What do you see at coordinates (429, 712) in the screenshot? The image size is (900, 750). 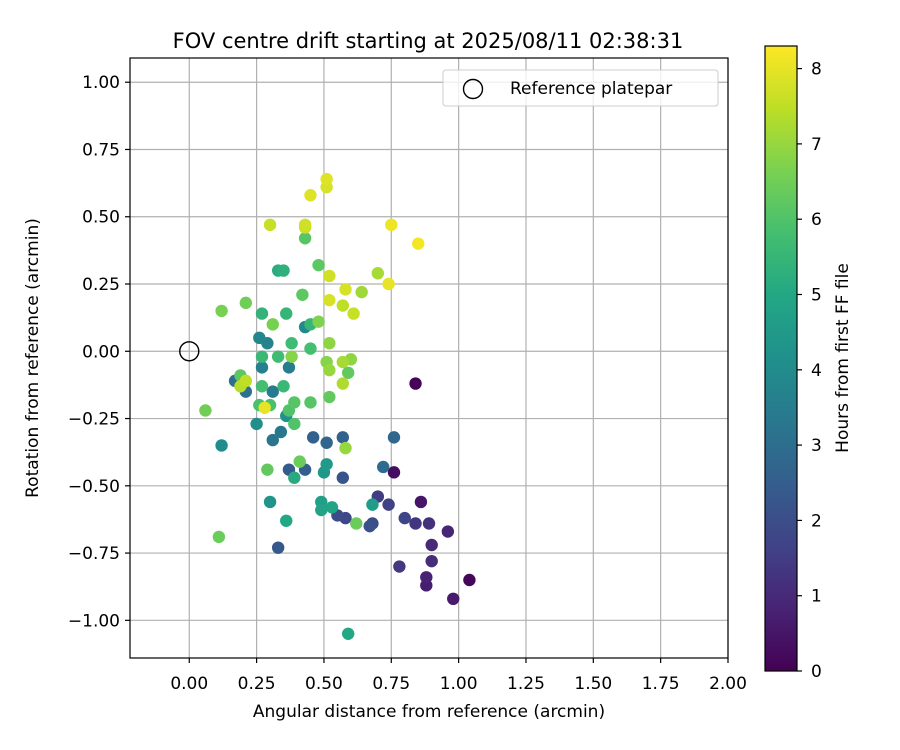 I see `x-axis-title: Angular distance from reference (arcmin)` at bounding box center [429, 712].